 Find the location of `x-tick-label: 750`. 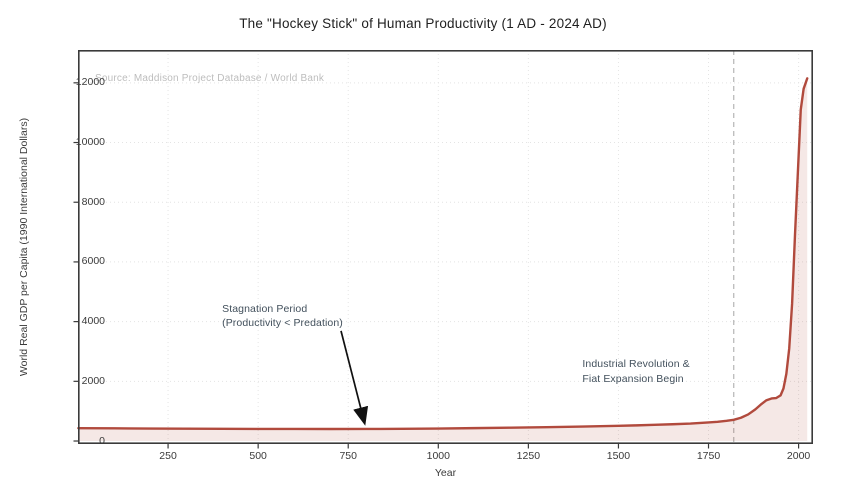

x-tick-label: 750 is located at coordinates (348, 456).